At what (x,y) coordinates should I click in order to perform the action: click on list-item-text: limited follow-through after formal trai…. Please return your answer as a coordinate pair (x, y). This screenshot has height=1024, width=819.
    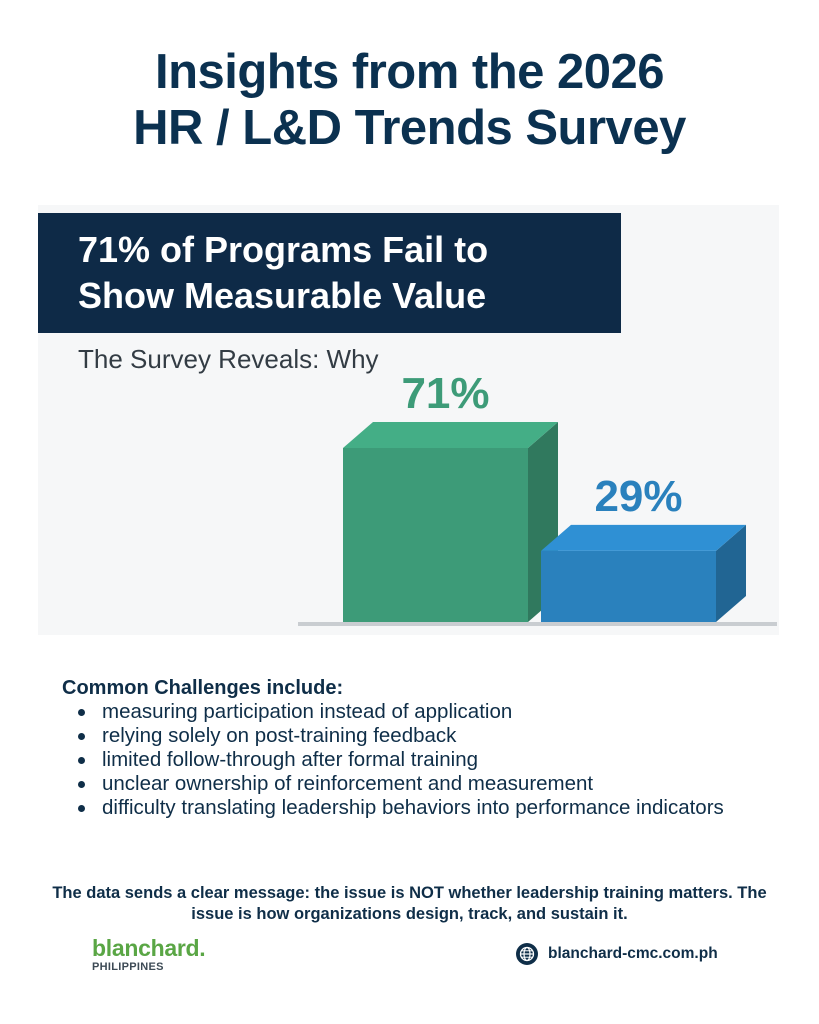
    Looking at the image, I should click on (290, 759).